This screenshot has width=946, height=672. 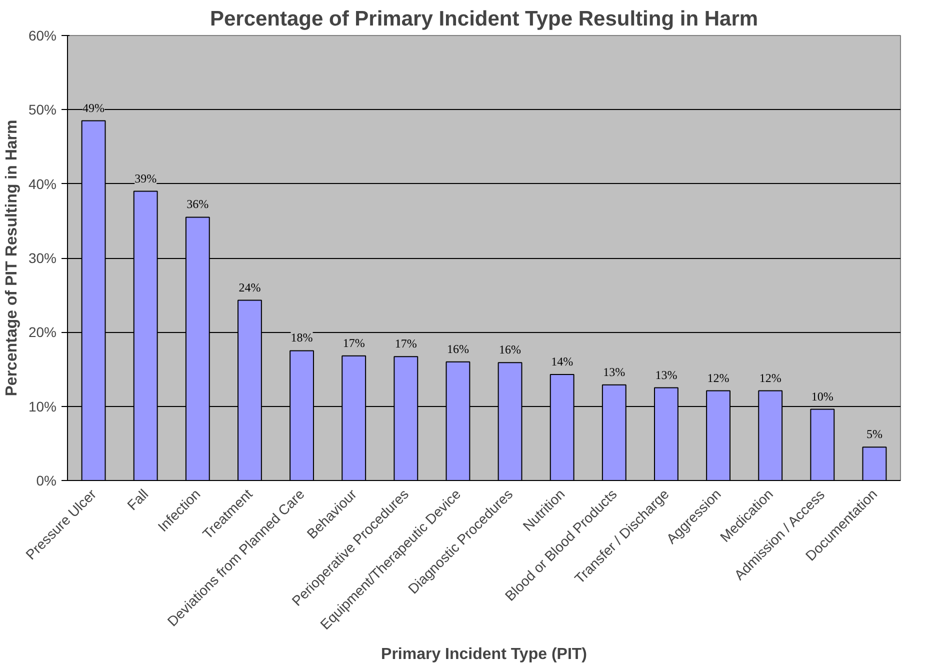 What do you see at coordinates (197, 204) in the screenshot?
I see `data-label: 36%` at bounding box center [197, 204].